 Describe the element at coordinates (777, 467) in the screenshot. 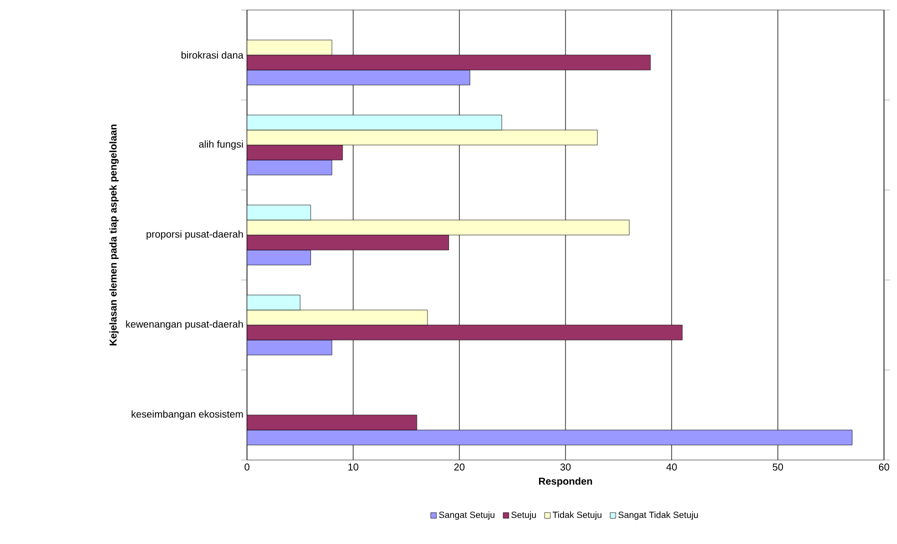

I see `x-tick-label: 50` at that location.